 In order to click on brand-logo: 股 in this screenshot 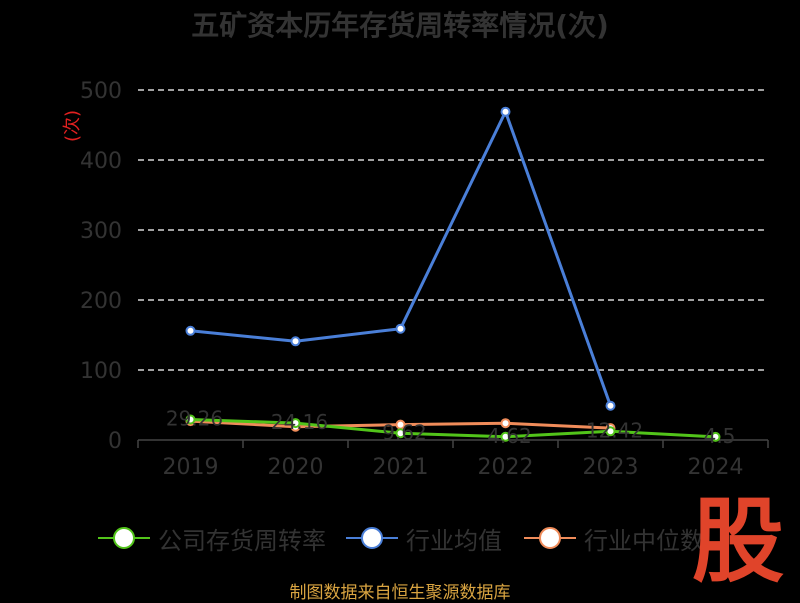, I will do `click(738, 541)`.